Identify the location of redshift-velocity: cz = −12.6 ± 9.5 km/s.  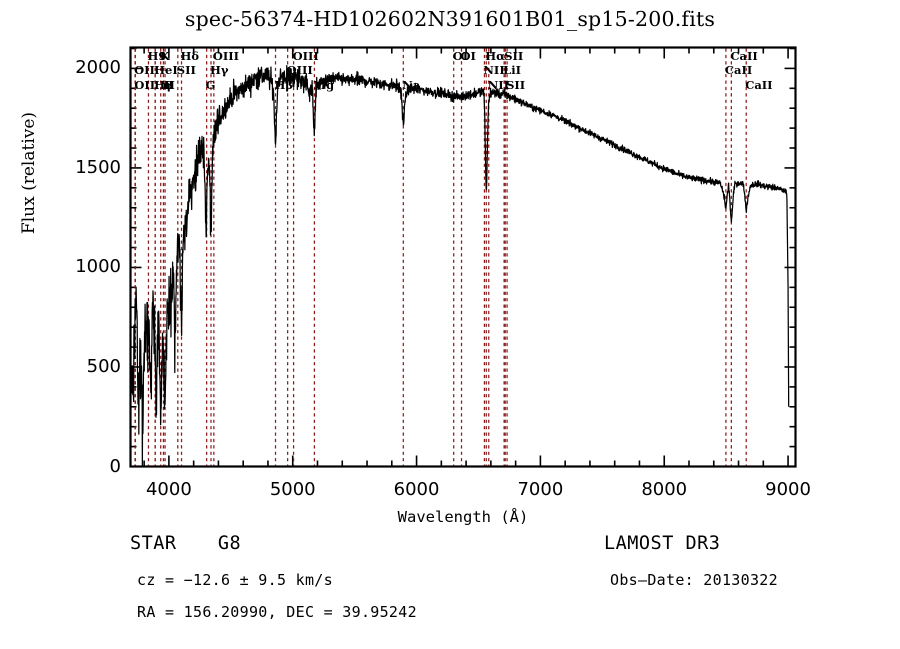
(235, 580).